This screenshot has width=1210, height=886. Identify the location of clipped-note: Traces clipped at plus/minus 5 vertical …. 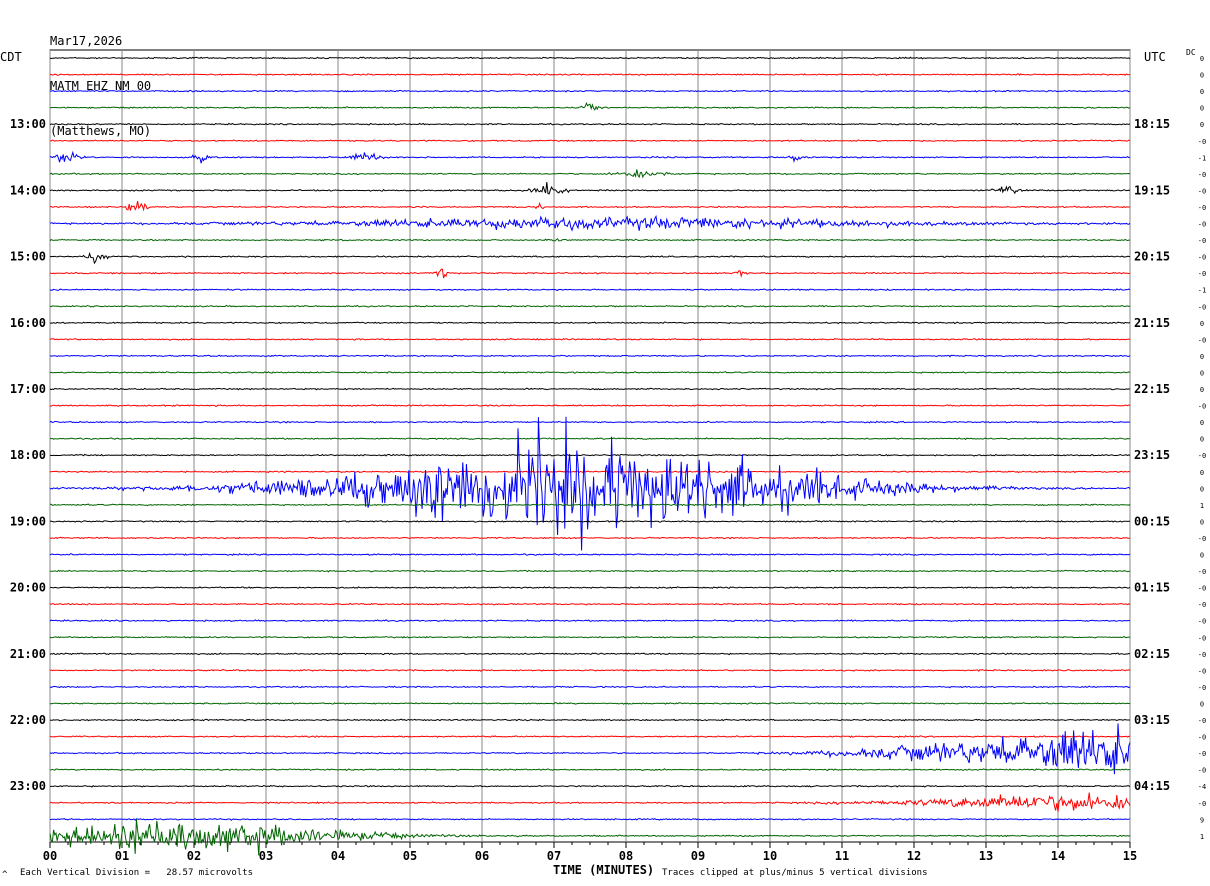
(795, 873).